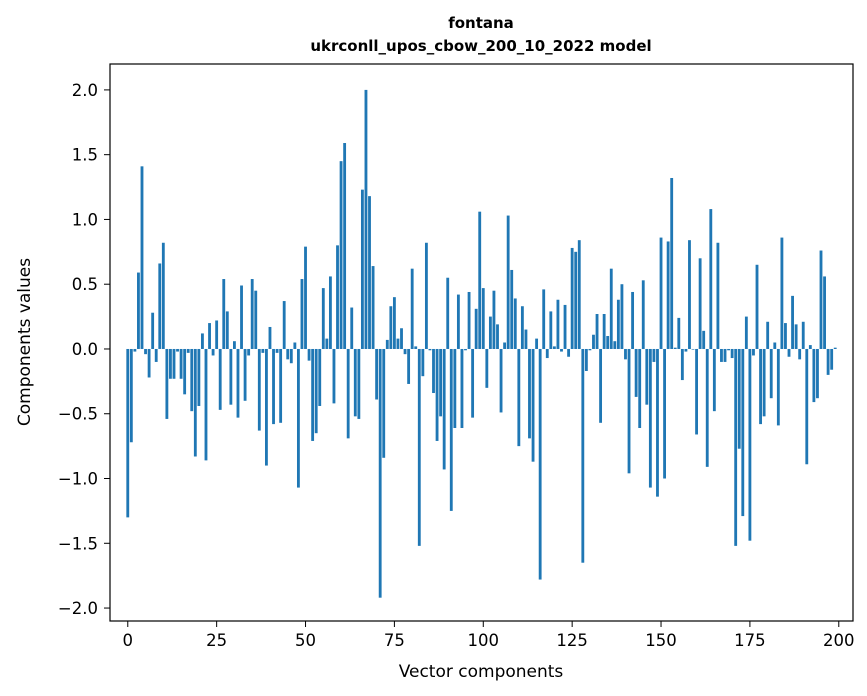 The height and width of the screenshot is (696, 867). Describe the element at coordinates (78, 543) in the screenshot. I see `y-tick-label: −1.5` at that location.